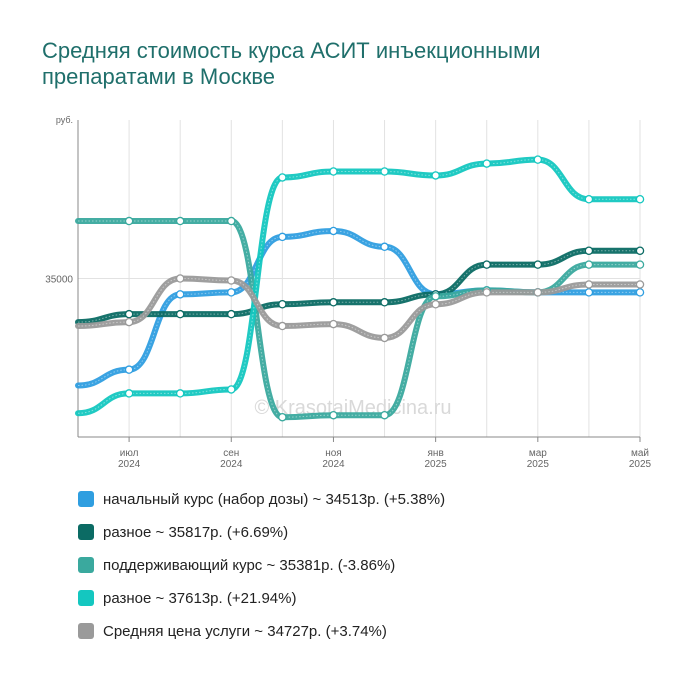 The image size is (700, 684). I want to click on x-tick-label-month: янв, so click(436, 453).